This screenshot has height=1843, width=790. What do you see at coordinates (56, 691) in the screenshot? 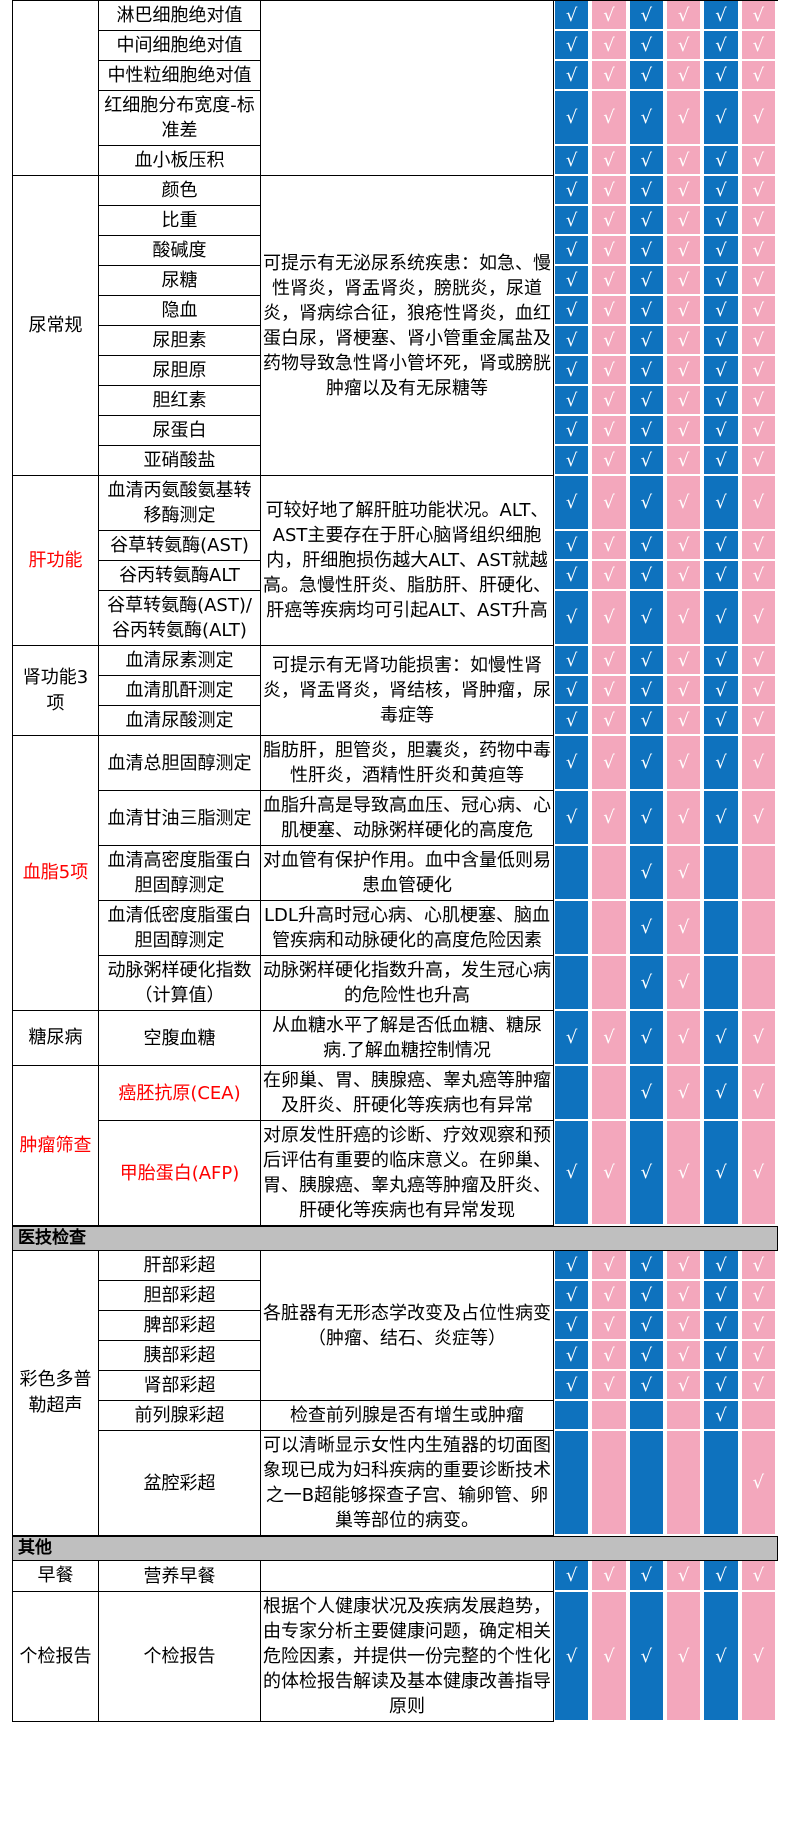
I see `category-cell: 肾功能3项` at bounding box center [56, 691].